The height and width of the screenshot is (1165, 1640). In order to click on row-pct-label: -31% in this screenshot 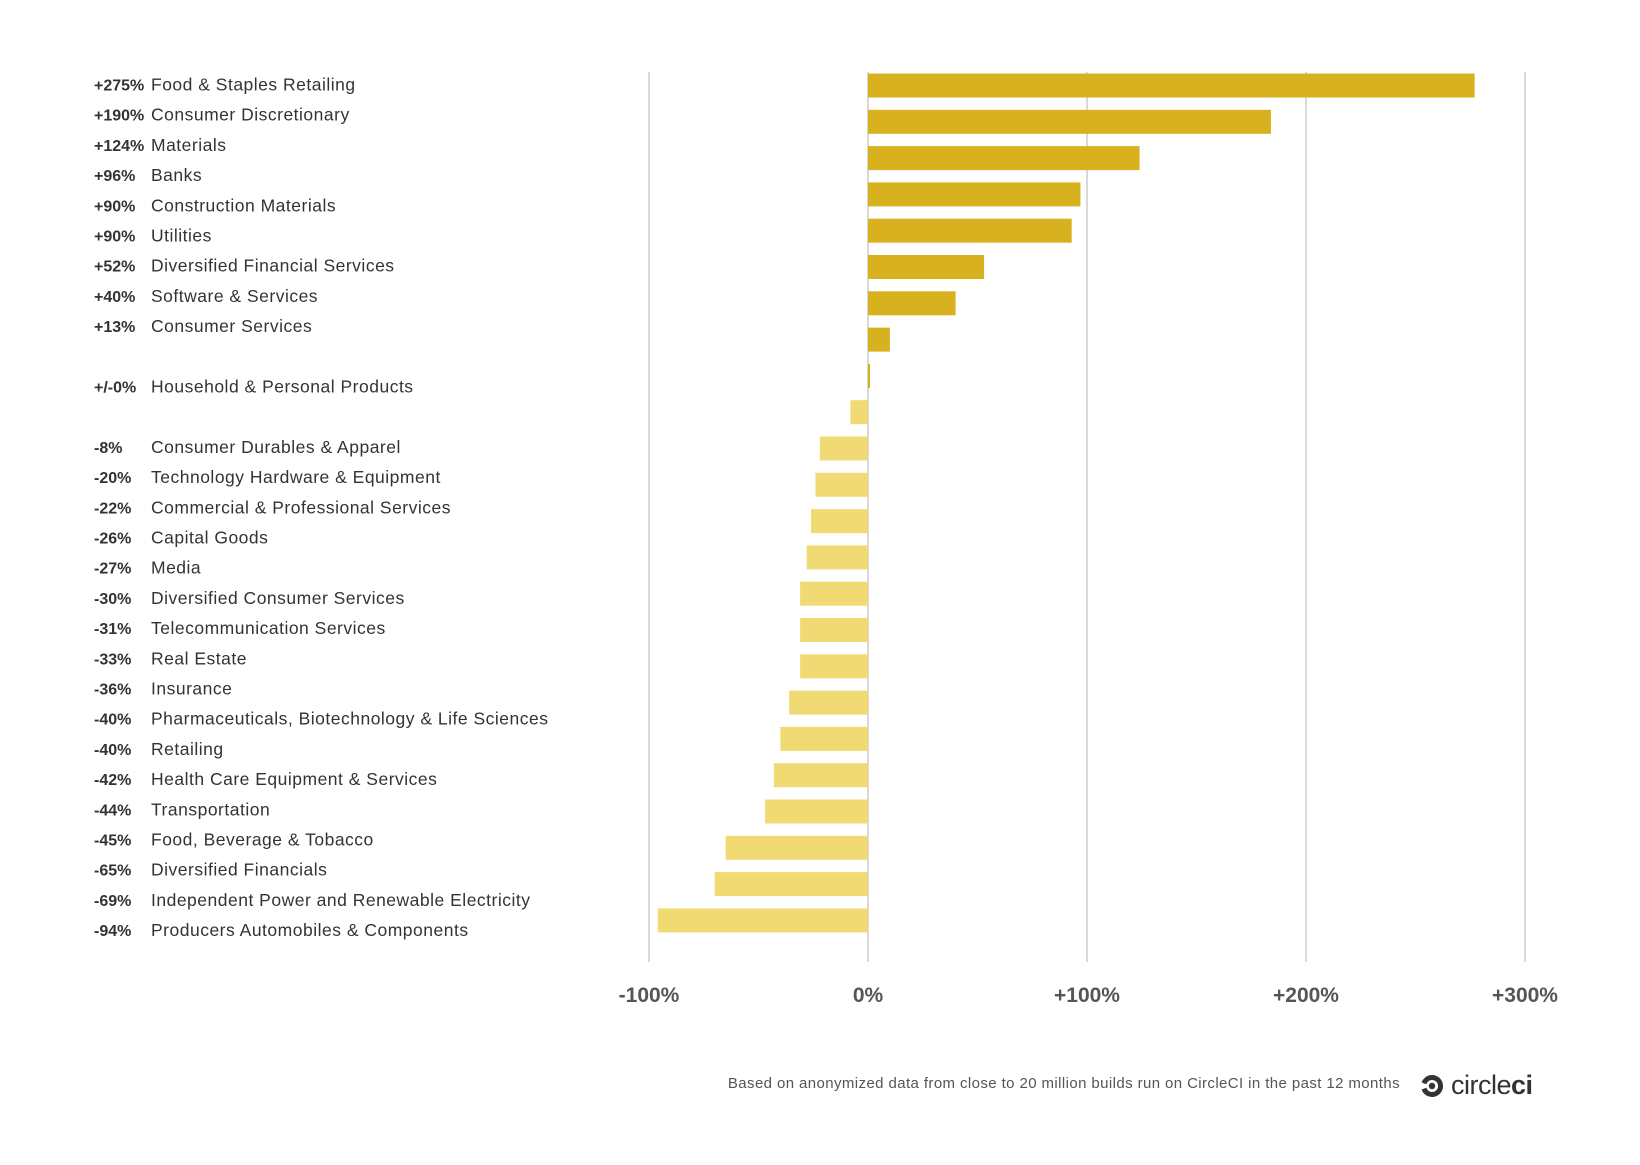, I will do `click(112, 629)`.